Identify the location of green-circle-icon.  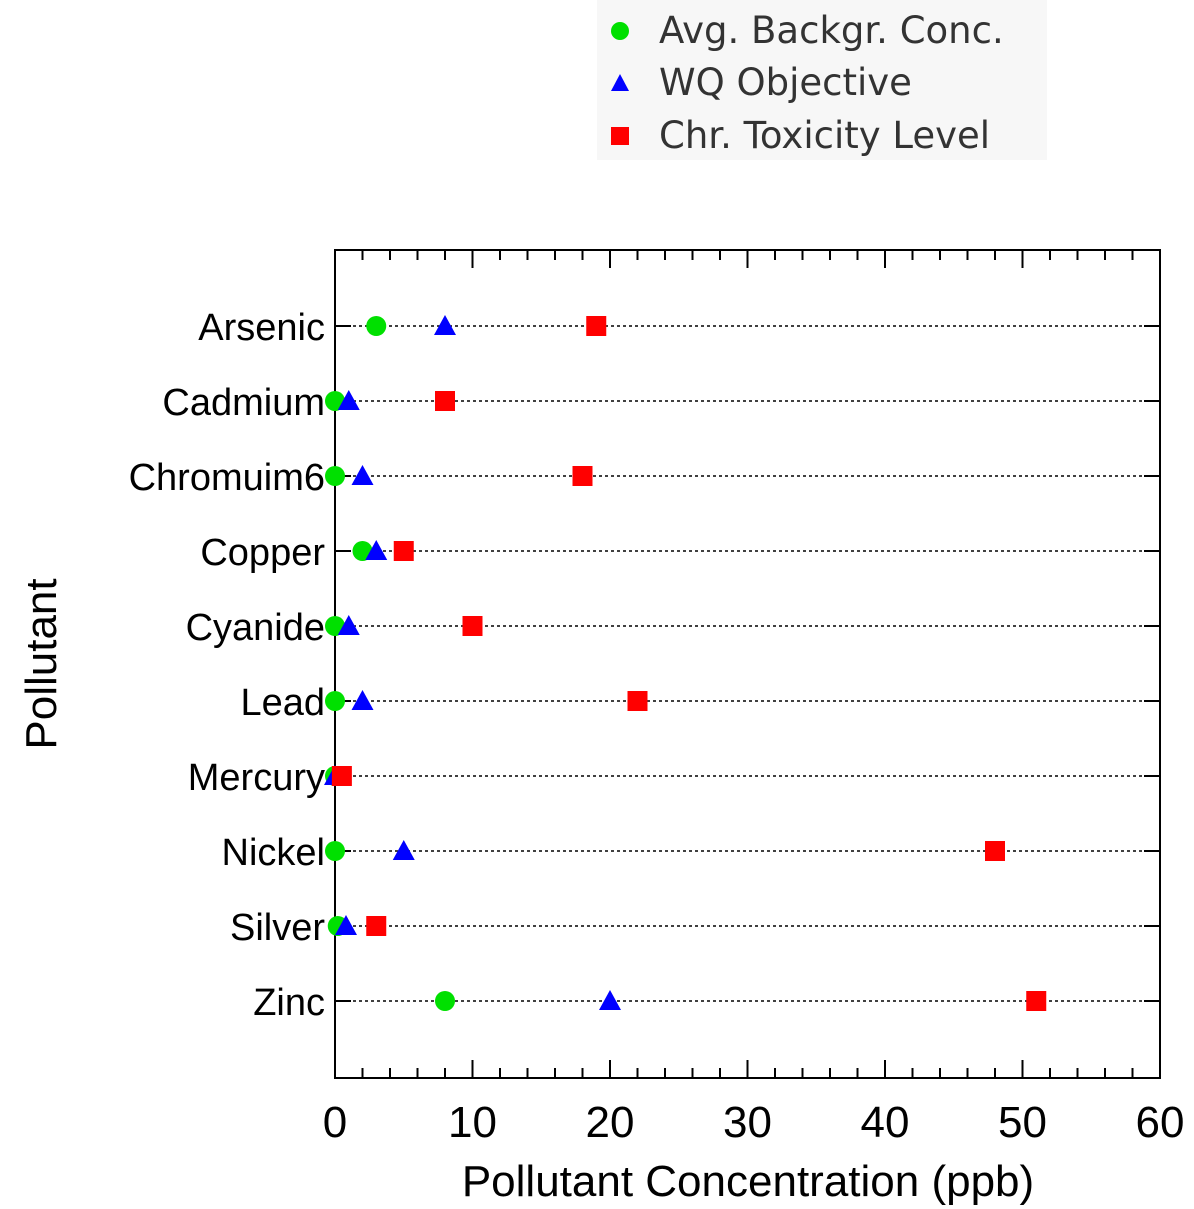
(620, 31).